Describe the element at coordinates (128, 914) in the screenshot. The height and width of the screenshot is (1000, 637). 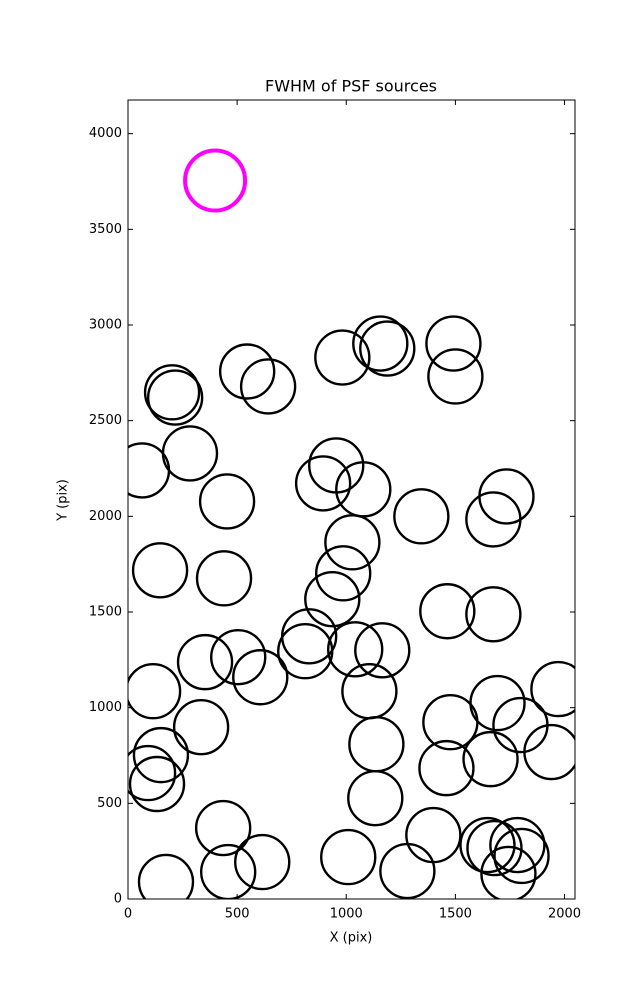
I see `x-tick-label: 0` at that location.